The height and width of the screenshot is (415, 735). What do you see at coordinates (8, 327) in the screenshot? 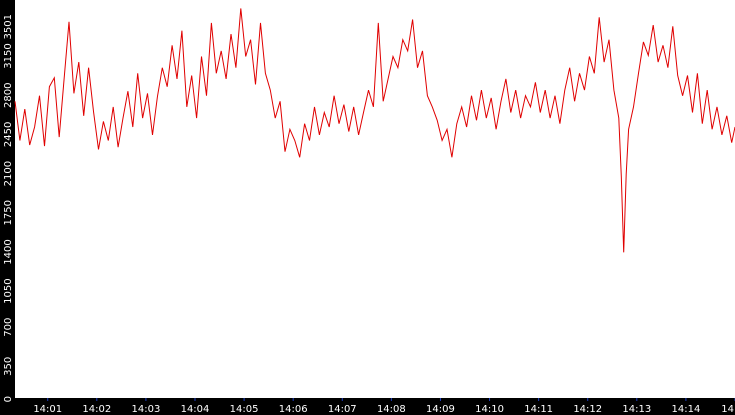
I see `y-tick-label: 700` at bounding box center [8, 327].